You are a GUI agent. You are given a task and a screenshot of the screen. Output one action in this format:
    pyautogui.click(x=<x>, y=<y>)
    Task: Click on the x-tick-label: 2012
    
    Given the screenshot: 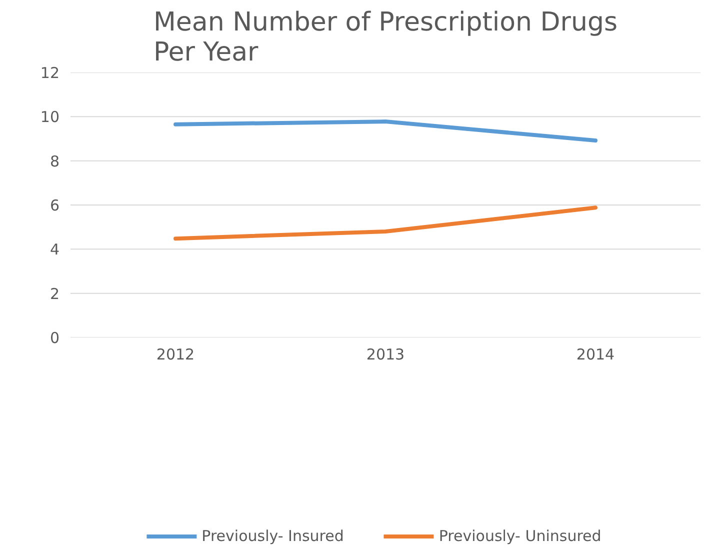 What is the action you would take?
    pyautogui.click(x=175, y=355)
    